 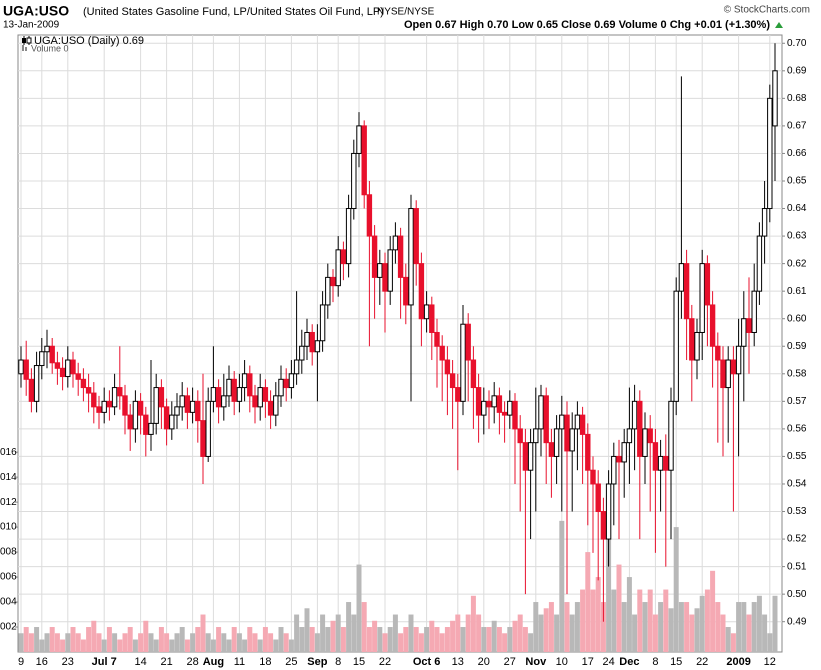 What do you see at coordinates (166, 662) in the screenshot?
I see `x-tick-label: 21` at bounding box center [166, 662].